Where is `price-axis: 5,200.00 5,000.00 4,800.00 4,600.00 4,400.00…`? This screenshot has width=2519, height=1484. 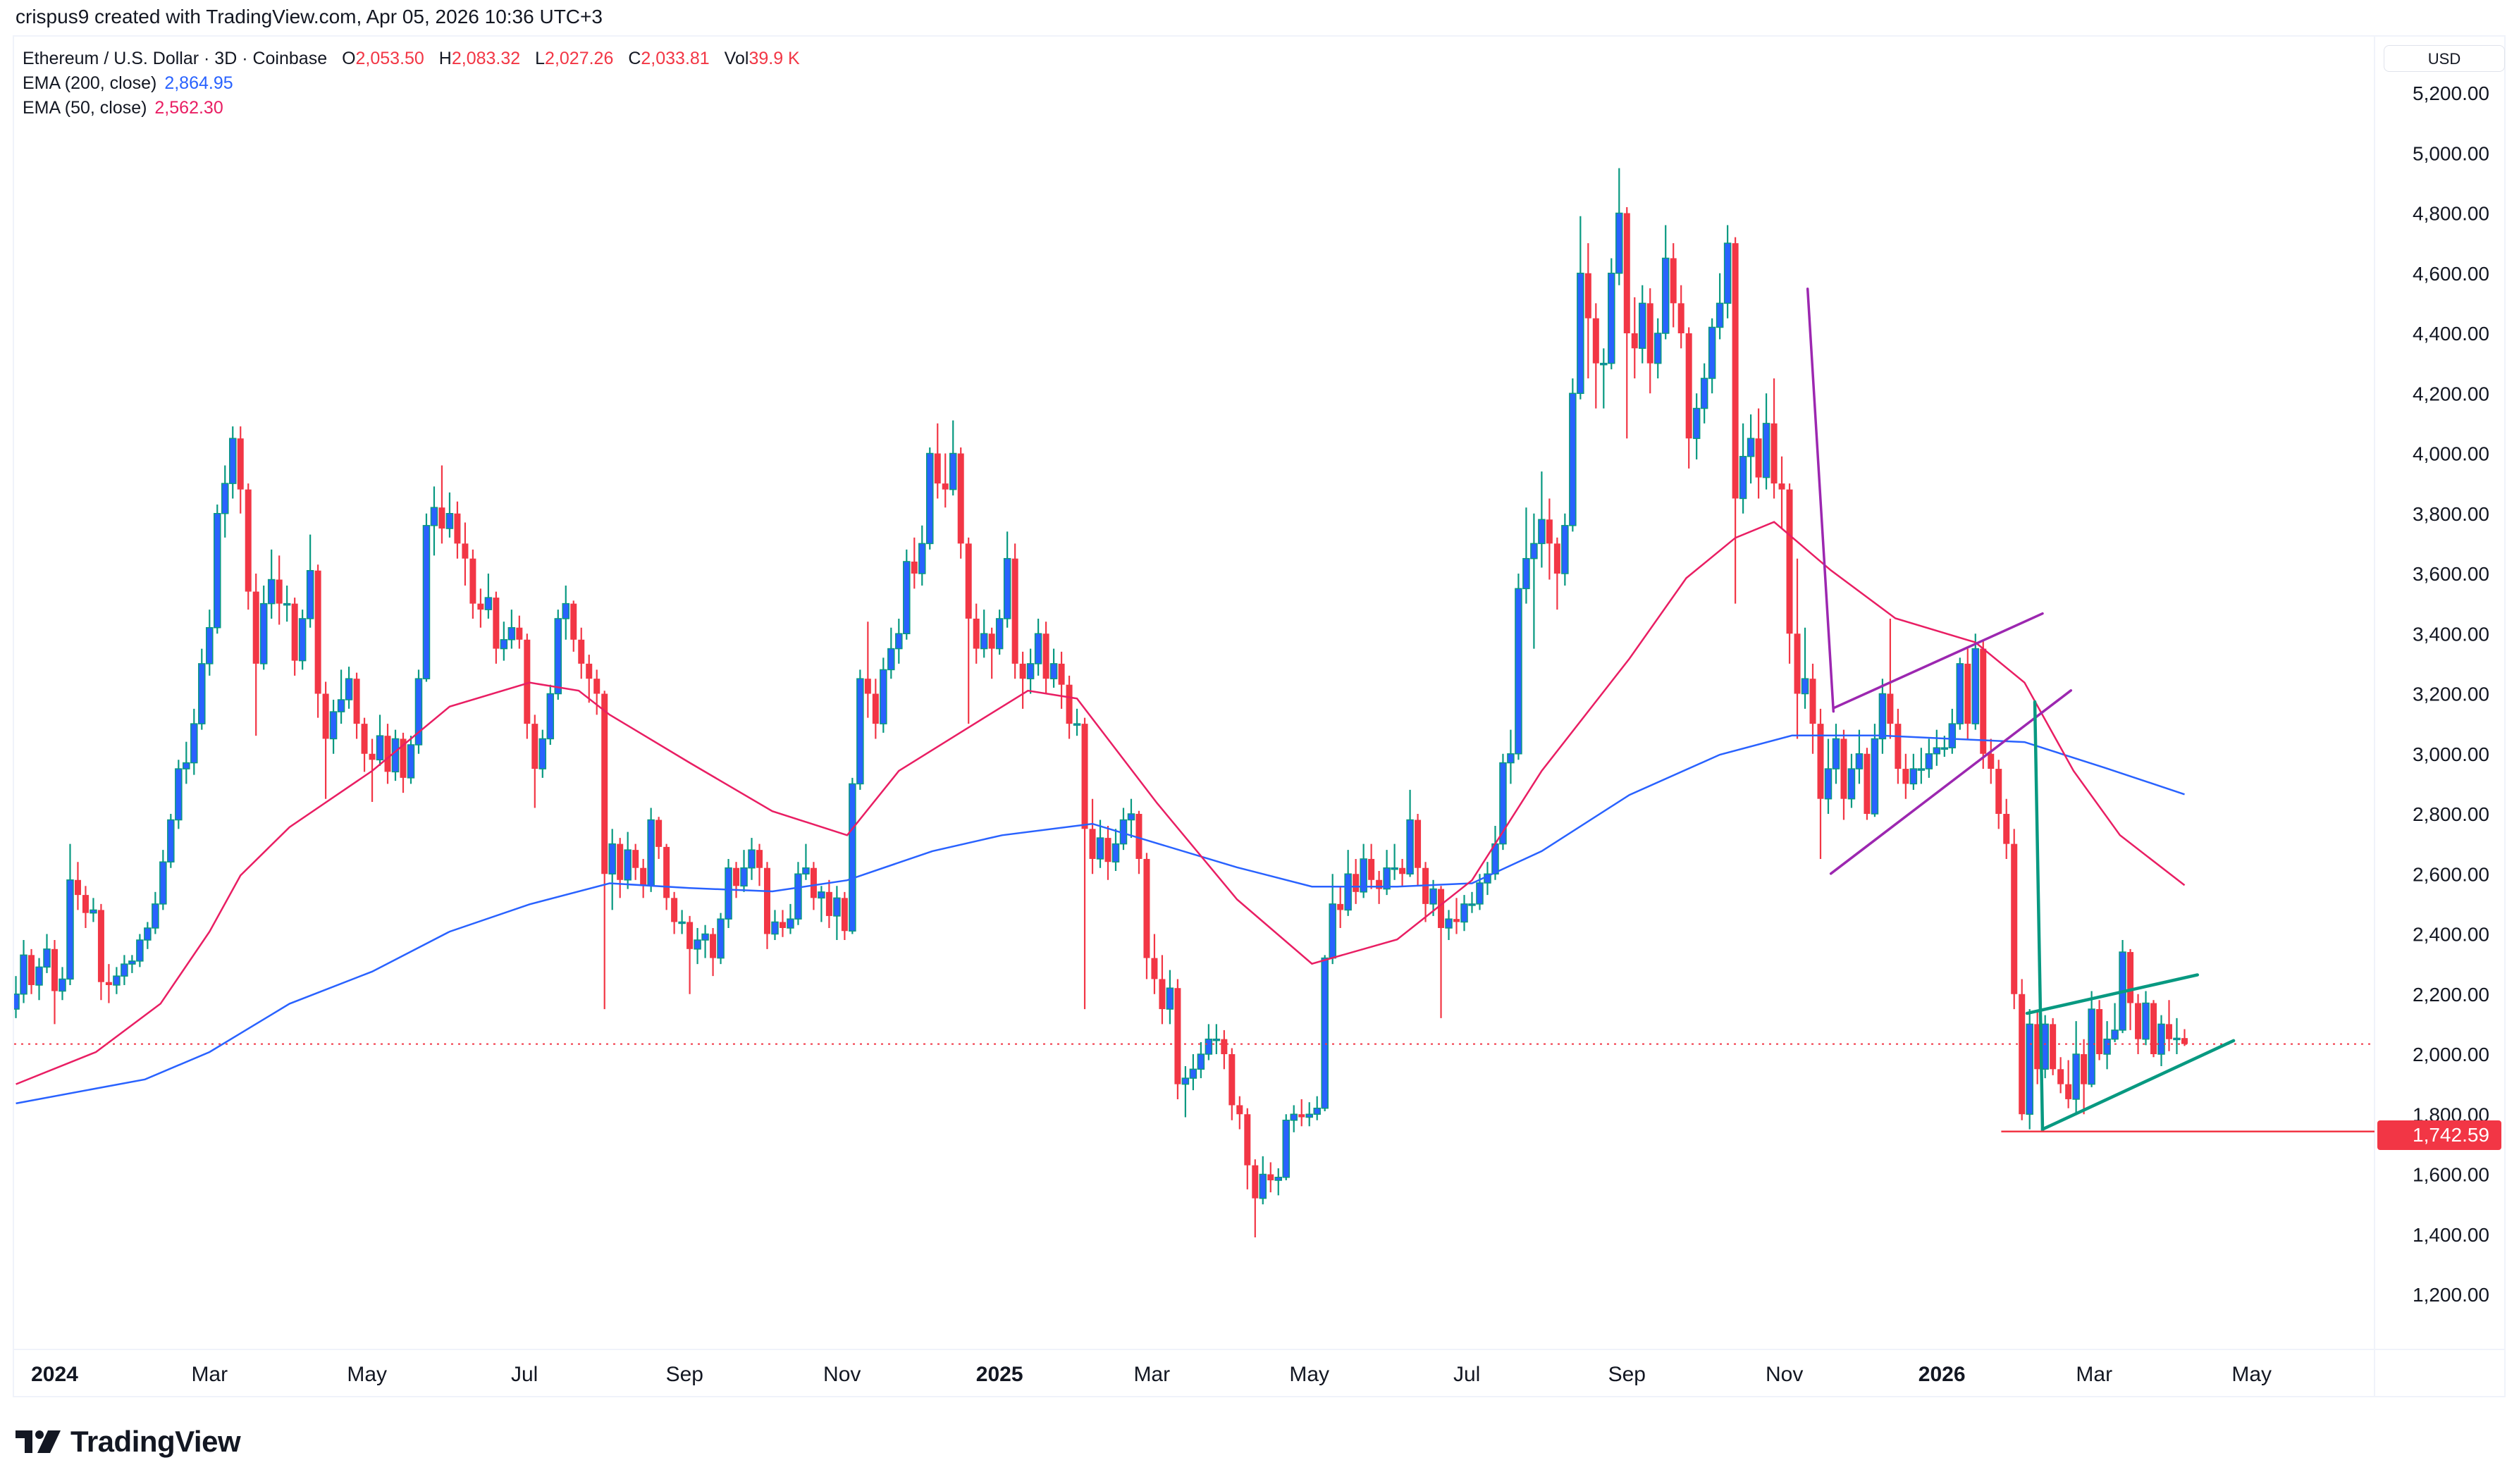 price-axis: 5,200.00 5,000.00 4,800.00 4,600.00 4,400.00… is located at coordinates (2451, 694).